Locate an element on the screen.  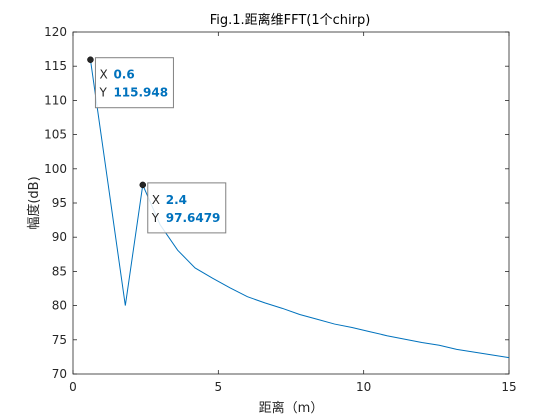
x-tick-label: 15 is located at coordinates (508, 387).